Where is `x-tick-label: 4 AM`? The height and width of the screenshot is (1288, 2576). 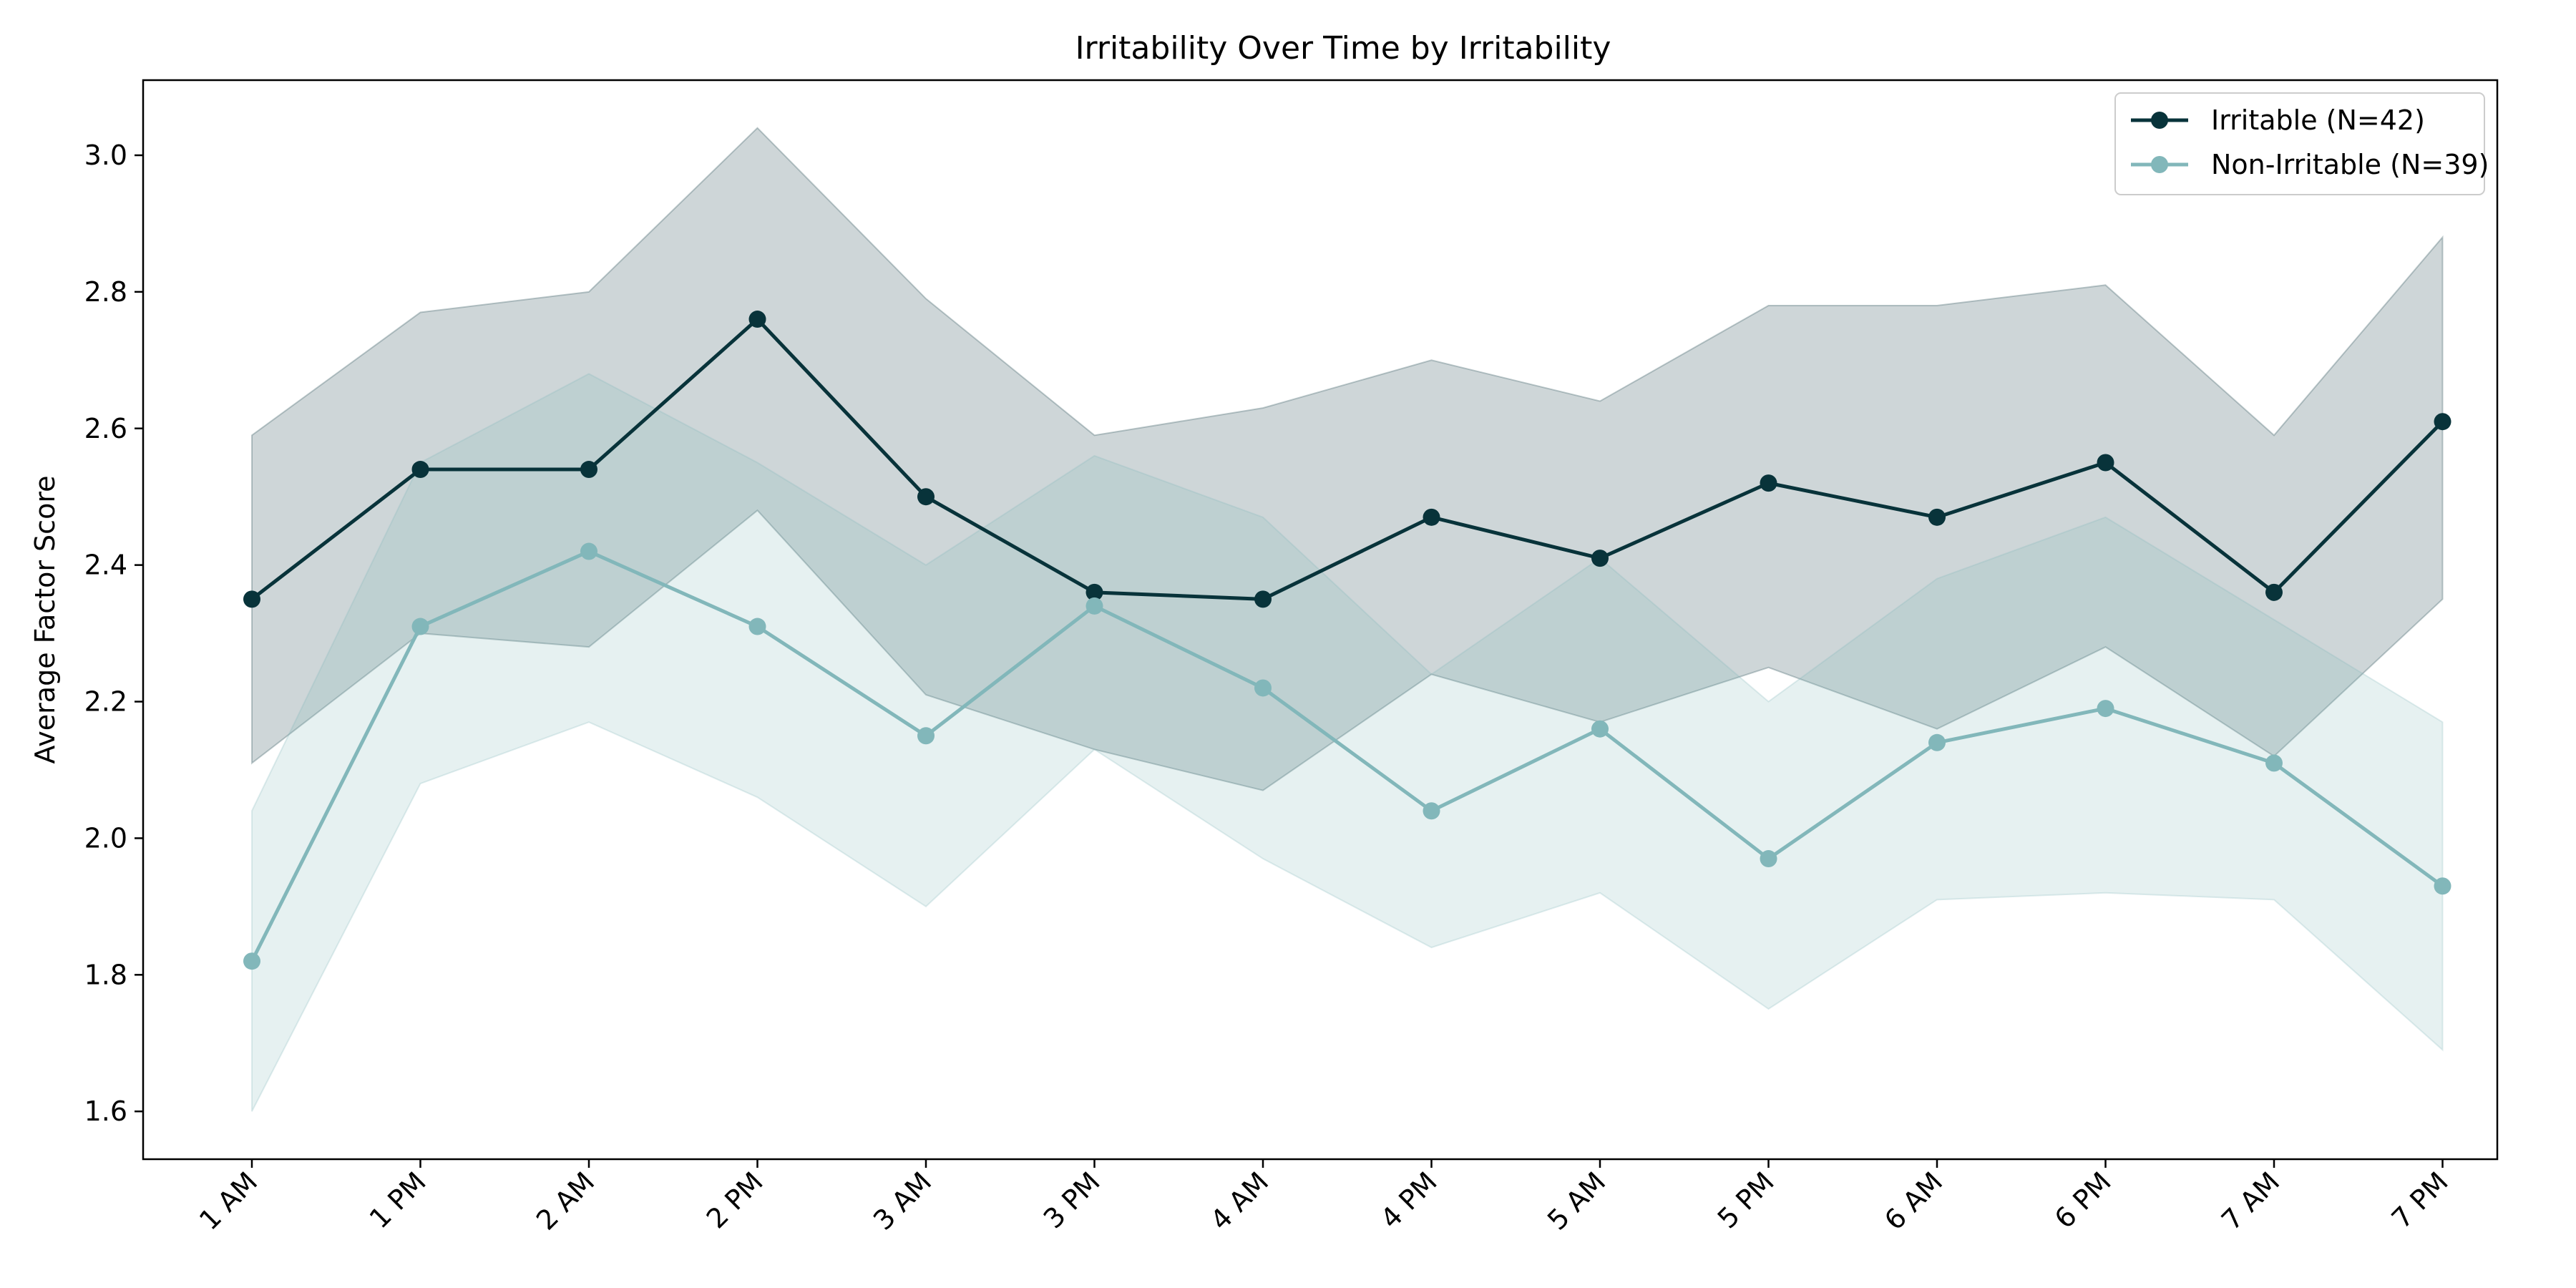
x-tick-label: 4 AM is located at coordinates (1239, 1201).